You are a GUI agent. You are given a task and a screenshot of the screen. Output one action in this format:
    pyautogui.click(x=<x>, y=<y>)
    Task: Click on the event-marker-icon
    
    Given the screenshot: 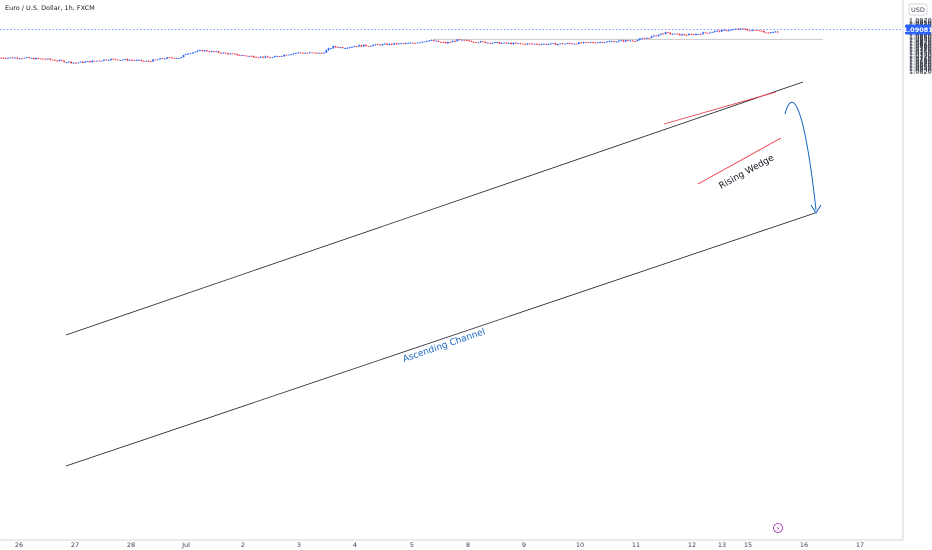 What is the action you would take?
    pyautogui.click(x=778, y=528)
    